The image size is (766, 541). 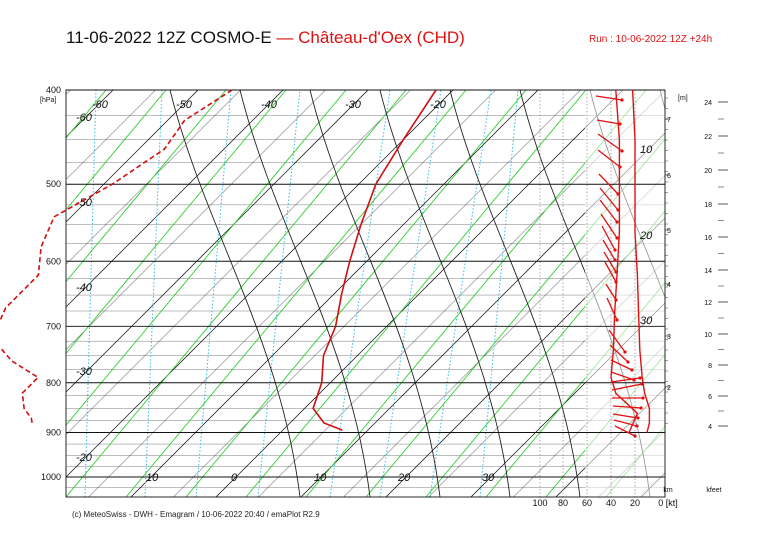 What do you see at coordinates (374, 260) in the screenshot?
I see `temperature-curve` at bounding box center [374, 260].